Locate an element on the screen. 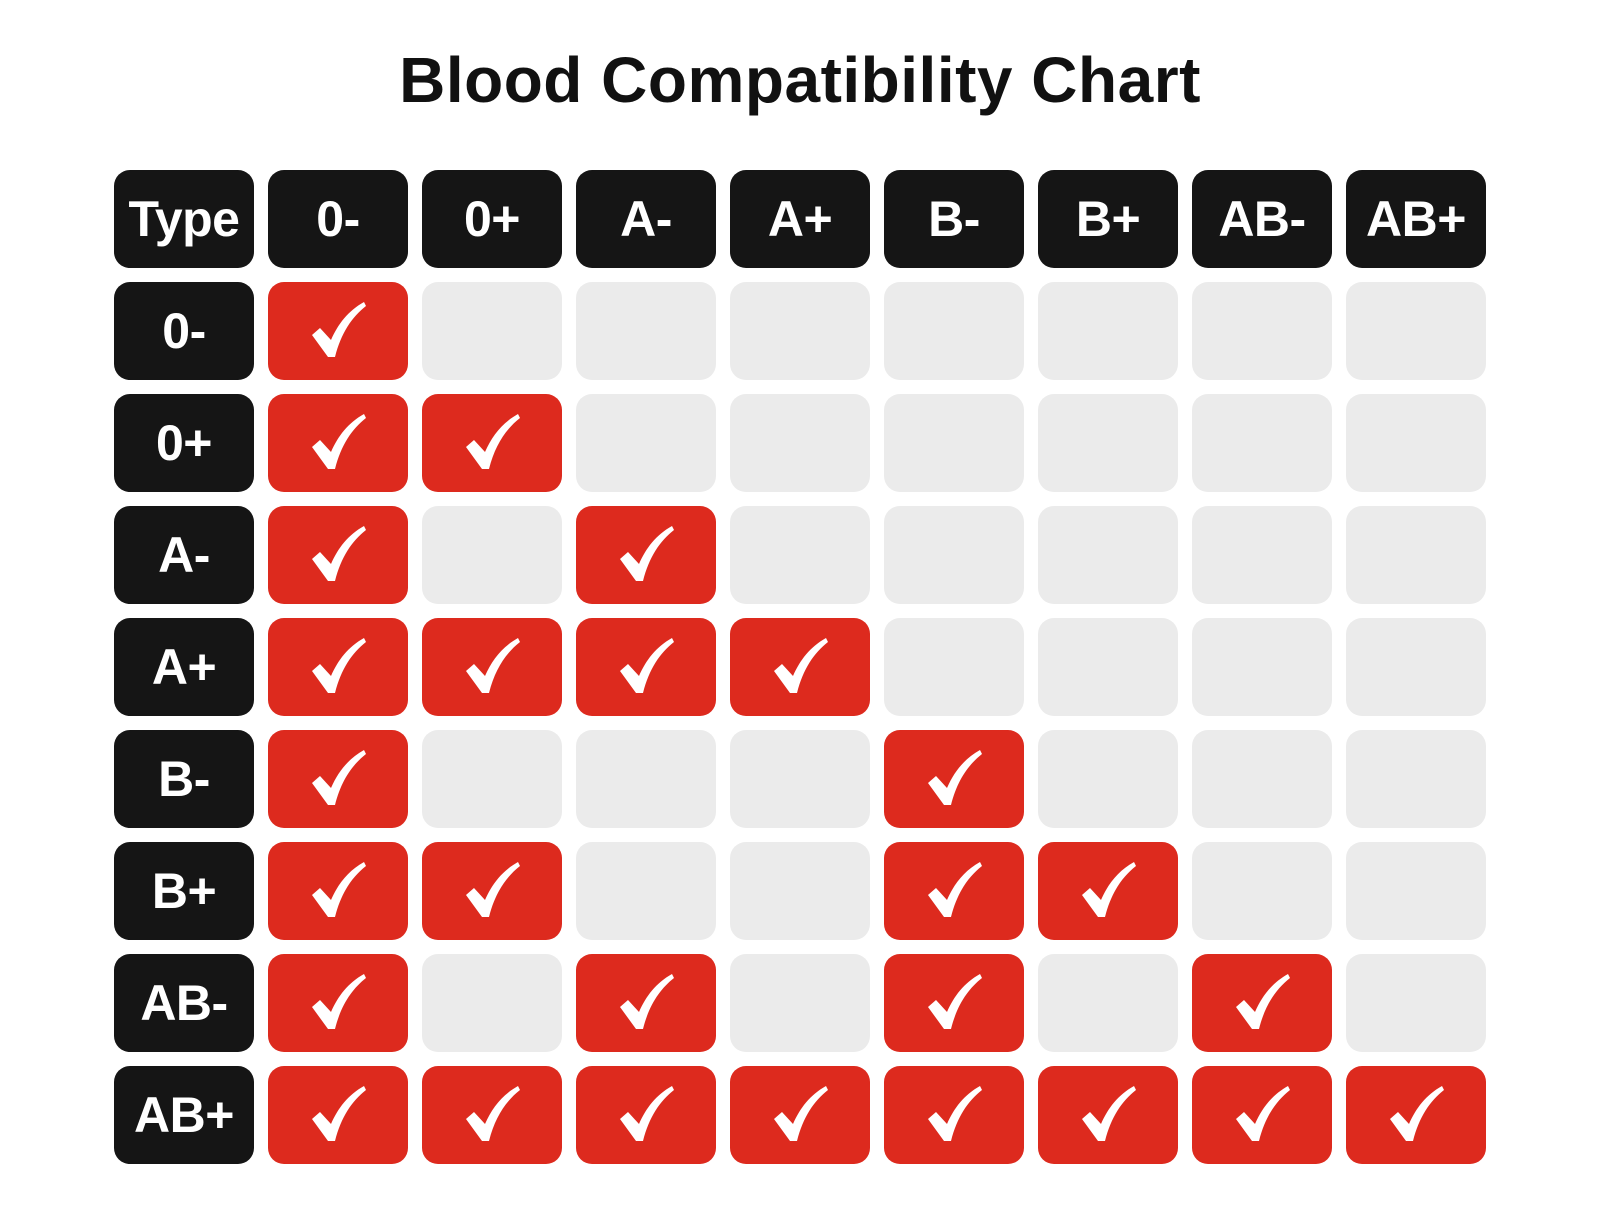  compatible-cell-r5-c1 is located at coordinates (492, 891).